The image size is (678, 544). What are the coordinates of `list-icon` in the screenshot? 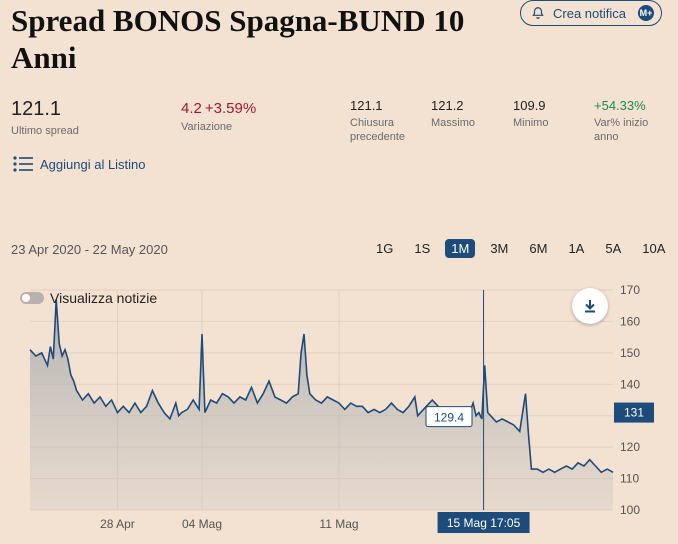 It's located at (23, 164).